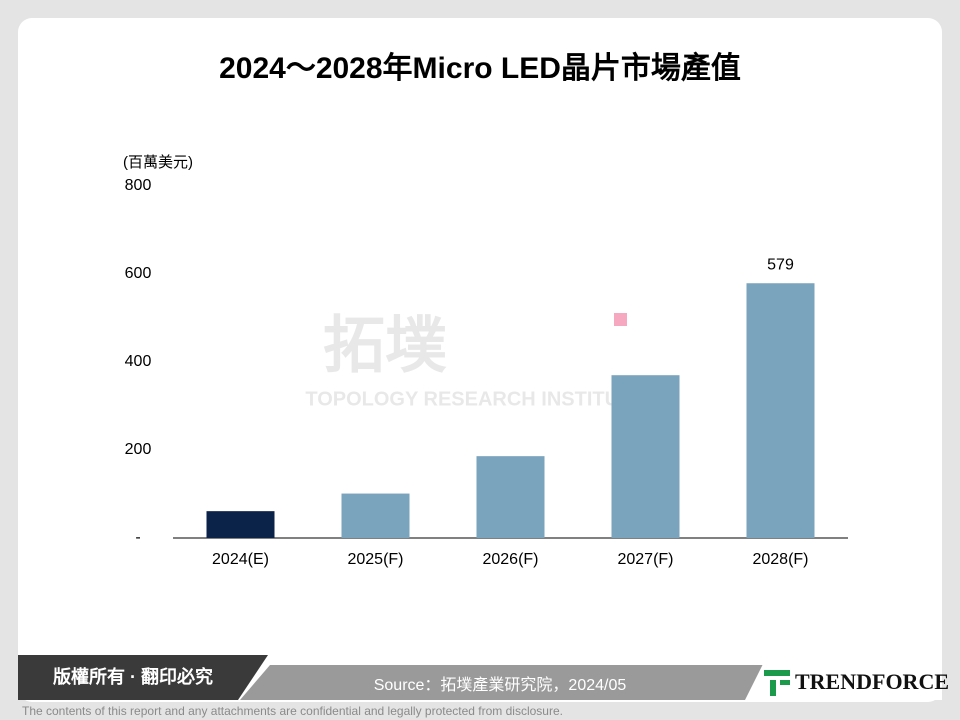 The height and width of the screenshot is (720, 960). Describe the element at coordinates (137, 537) in the screenshot. I see `y-tick-label: -` at that location.